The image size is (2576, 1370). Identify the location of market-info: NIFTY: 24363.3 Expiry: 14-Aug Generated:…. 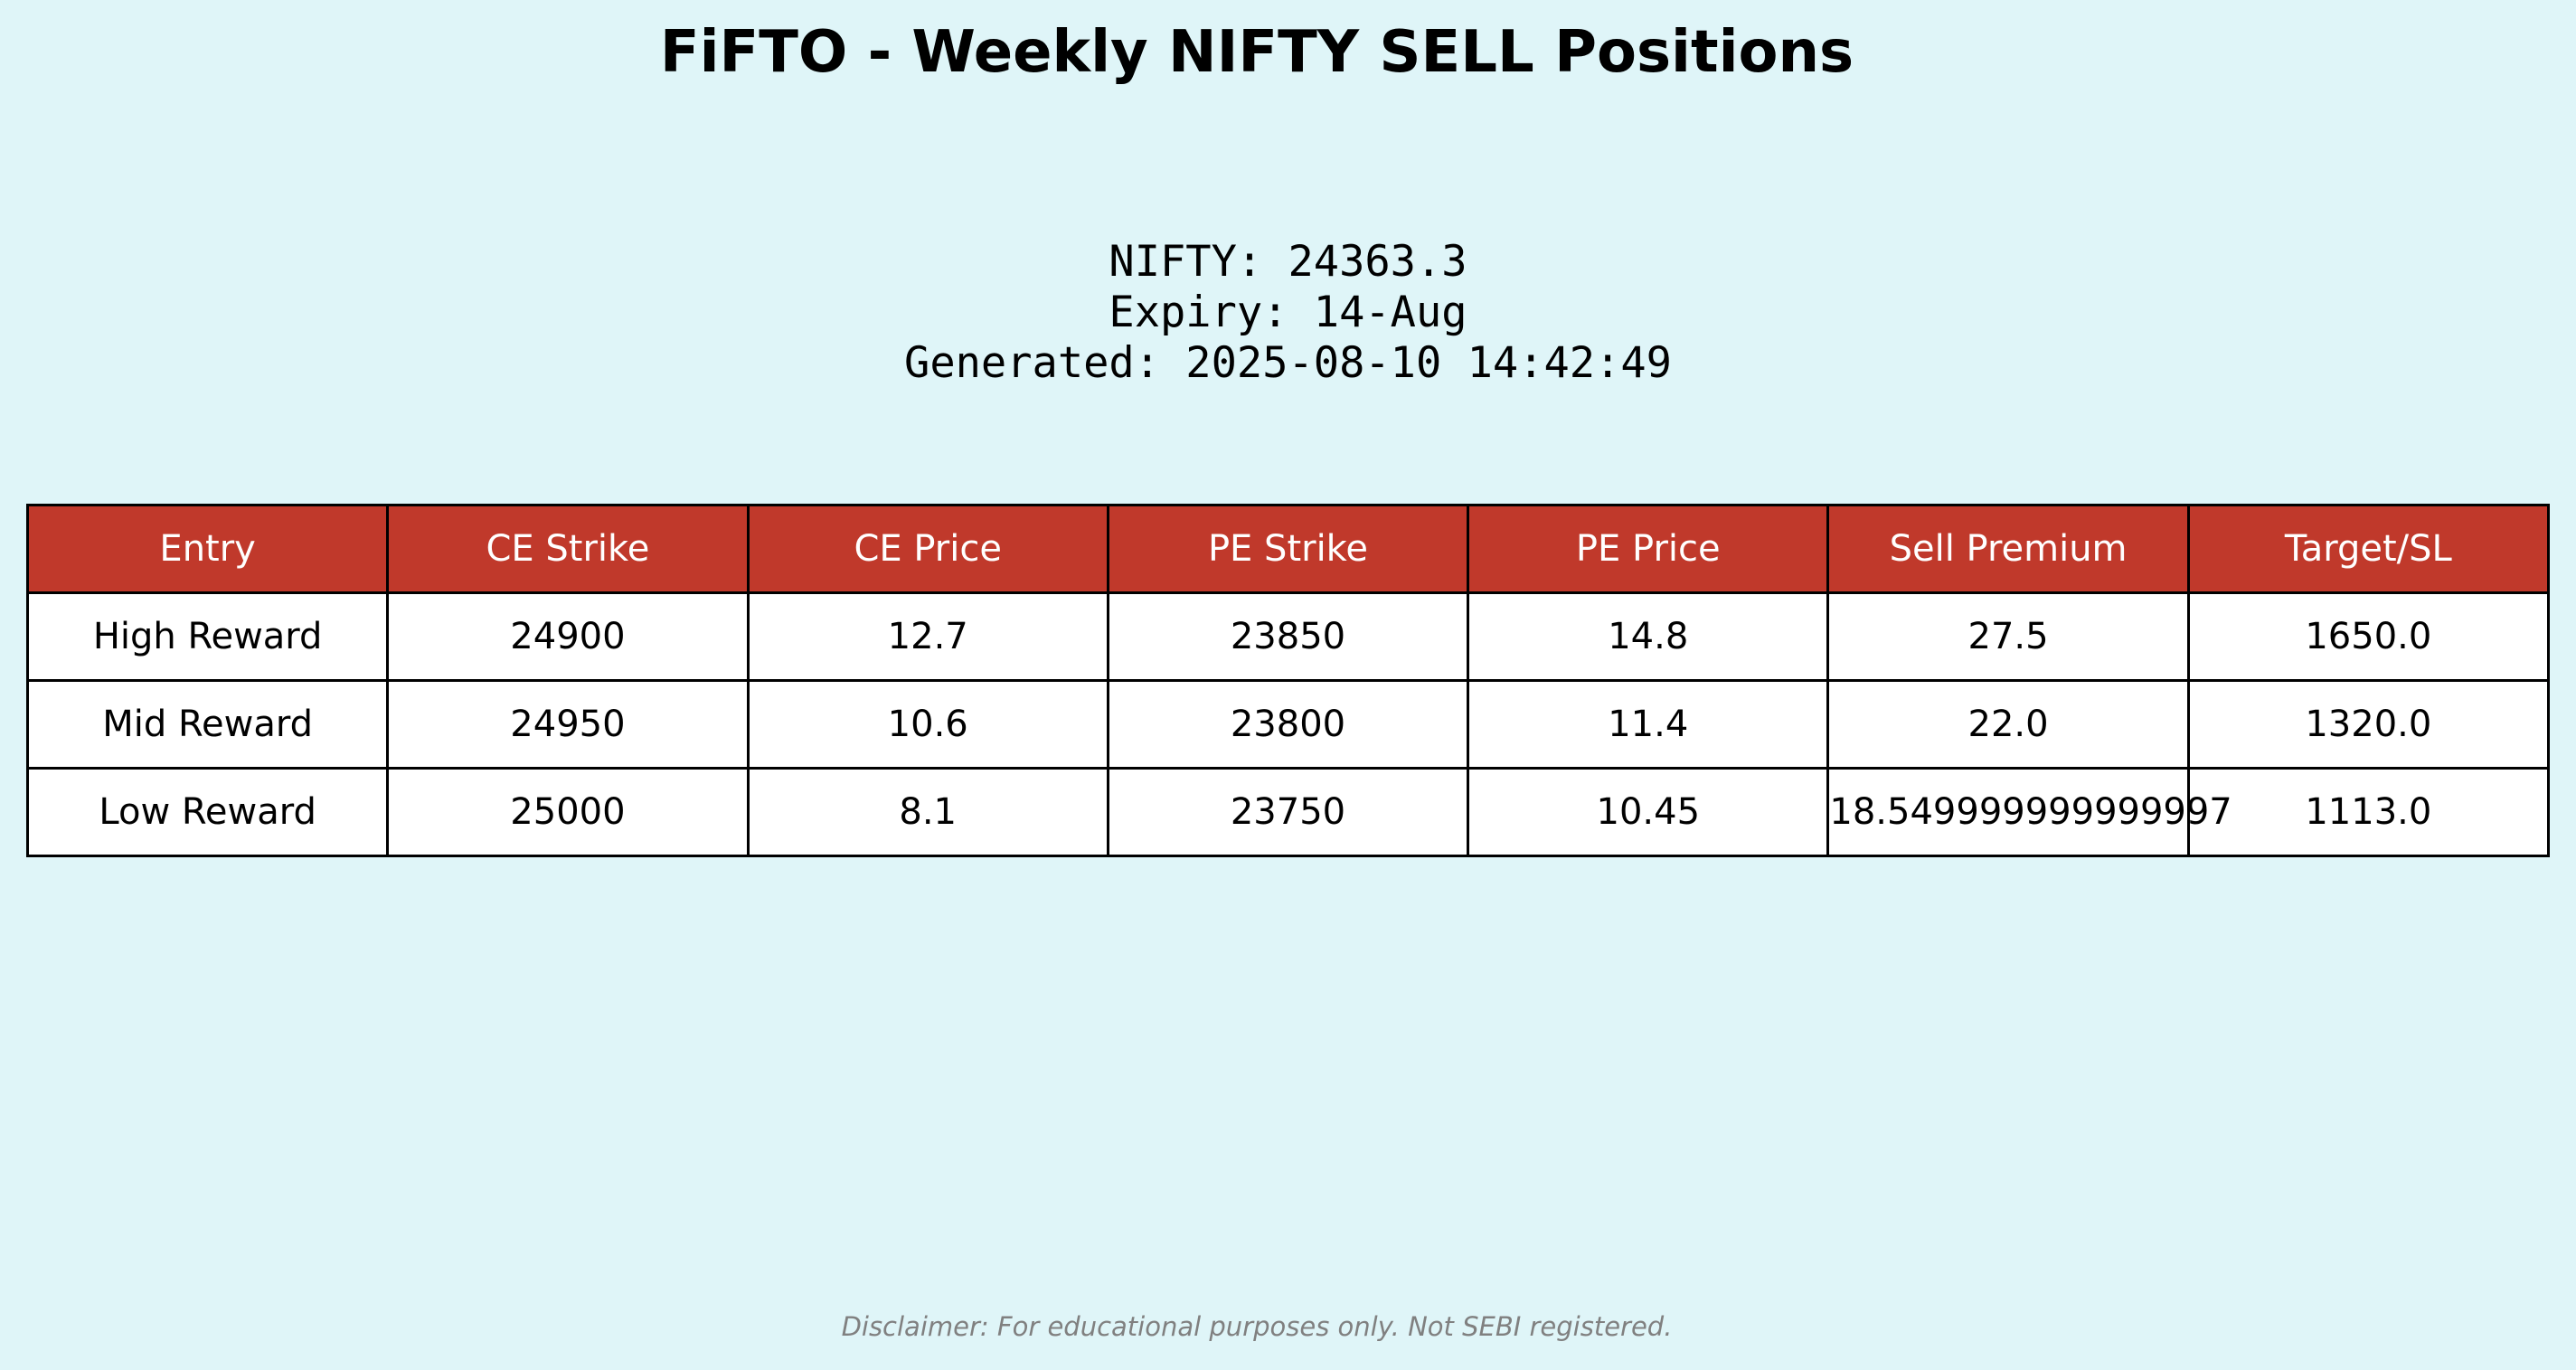
(1288, 313).